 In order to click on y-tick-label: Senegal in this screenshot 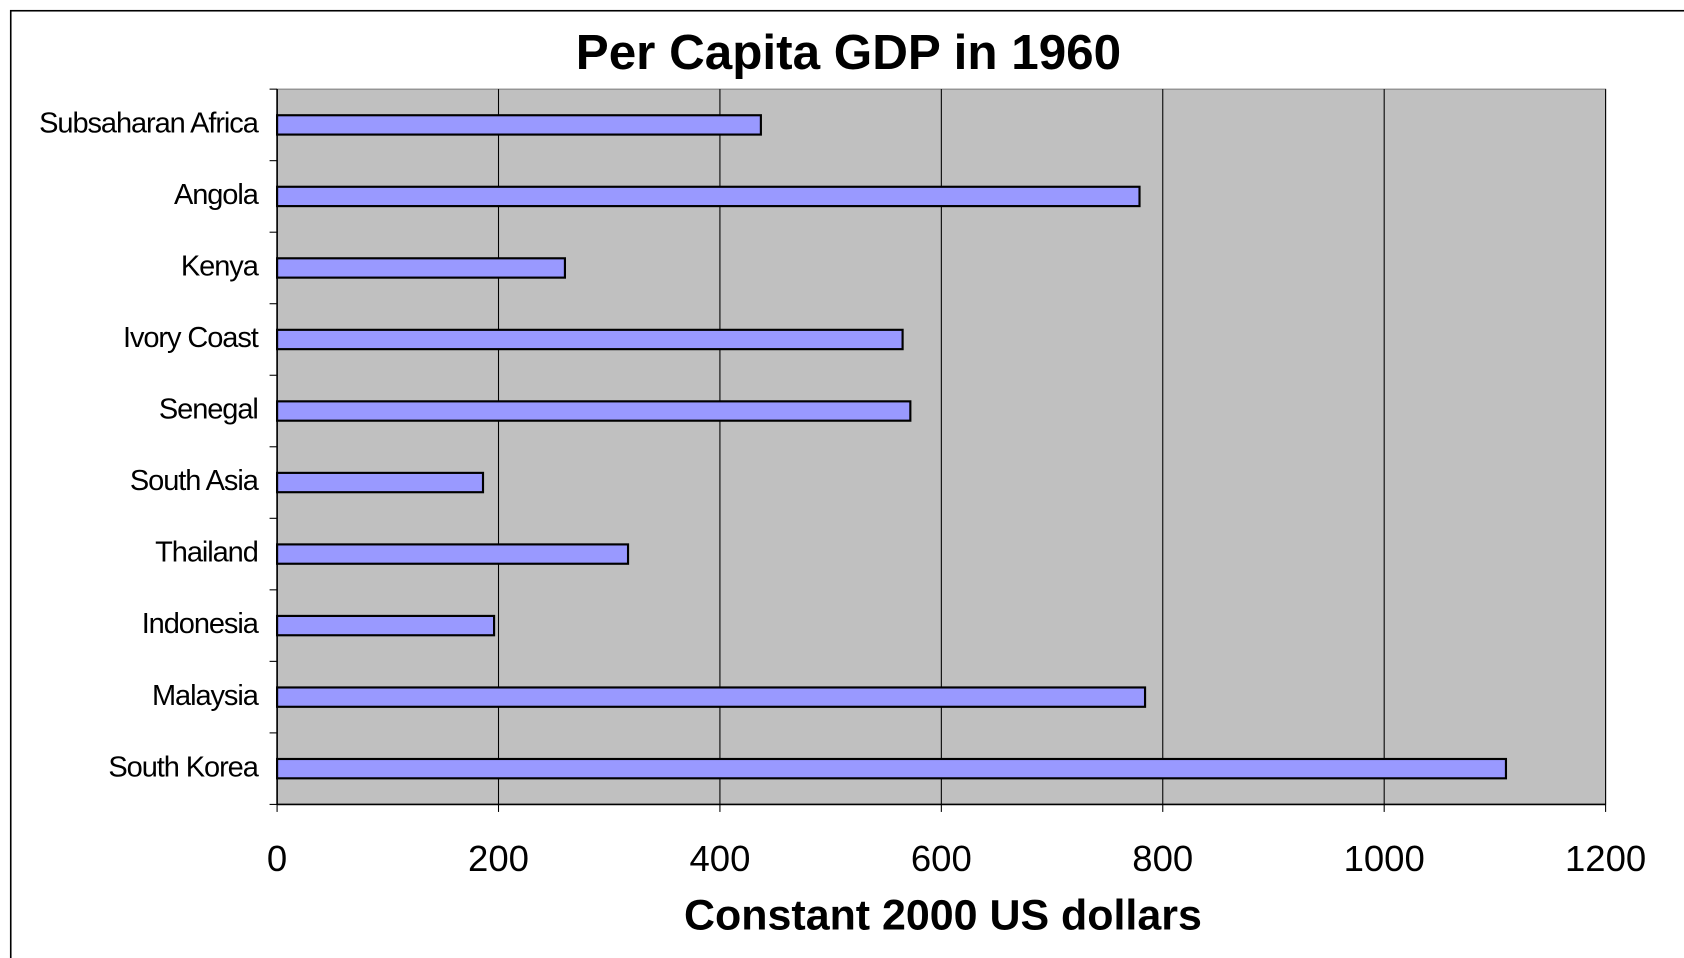, I will do `click(208, 410)`.